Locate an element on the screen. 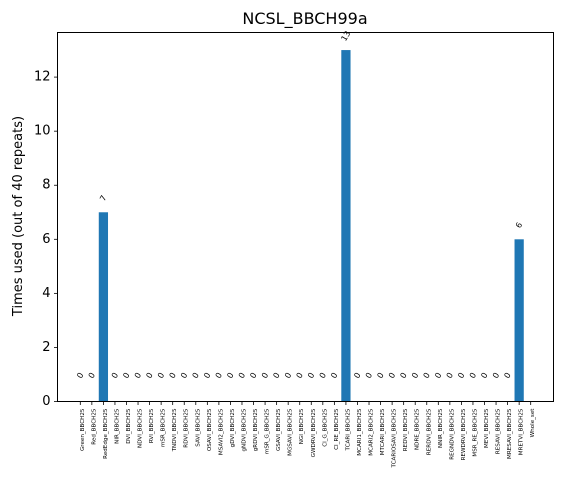 This screenshot has width=566, height=498. x-tick-label-mSR_G_BBCH25: mSR_G_BBCH25 is located at coordinates (268, 431).